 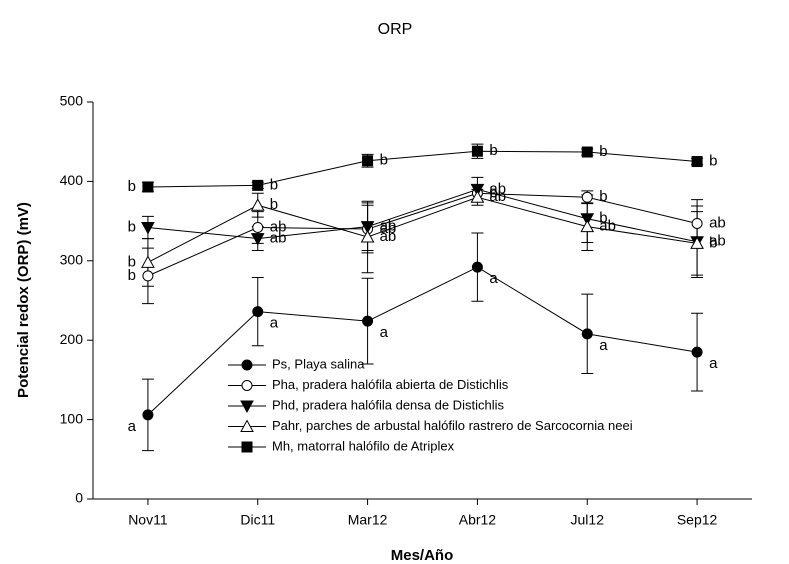 What do you see at coordinates (79, 498) in the screenshot?
I see `y-tick-label: 0` at bounding box center [79, 498].